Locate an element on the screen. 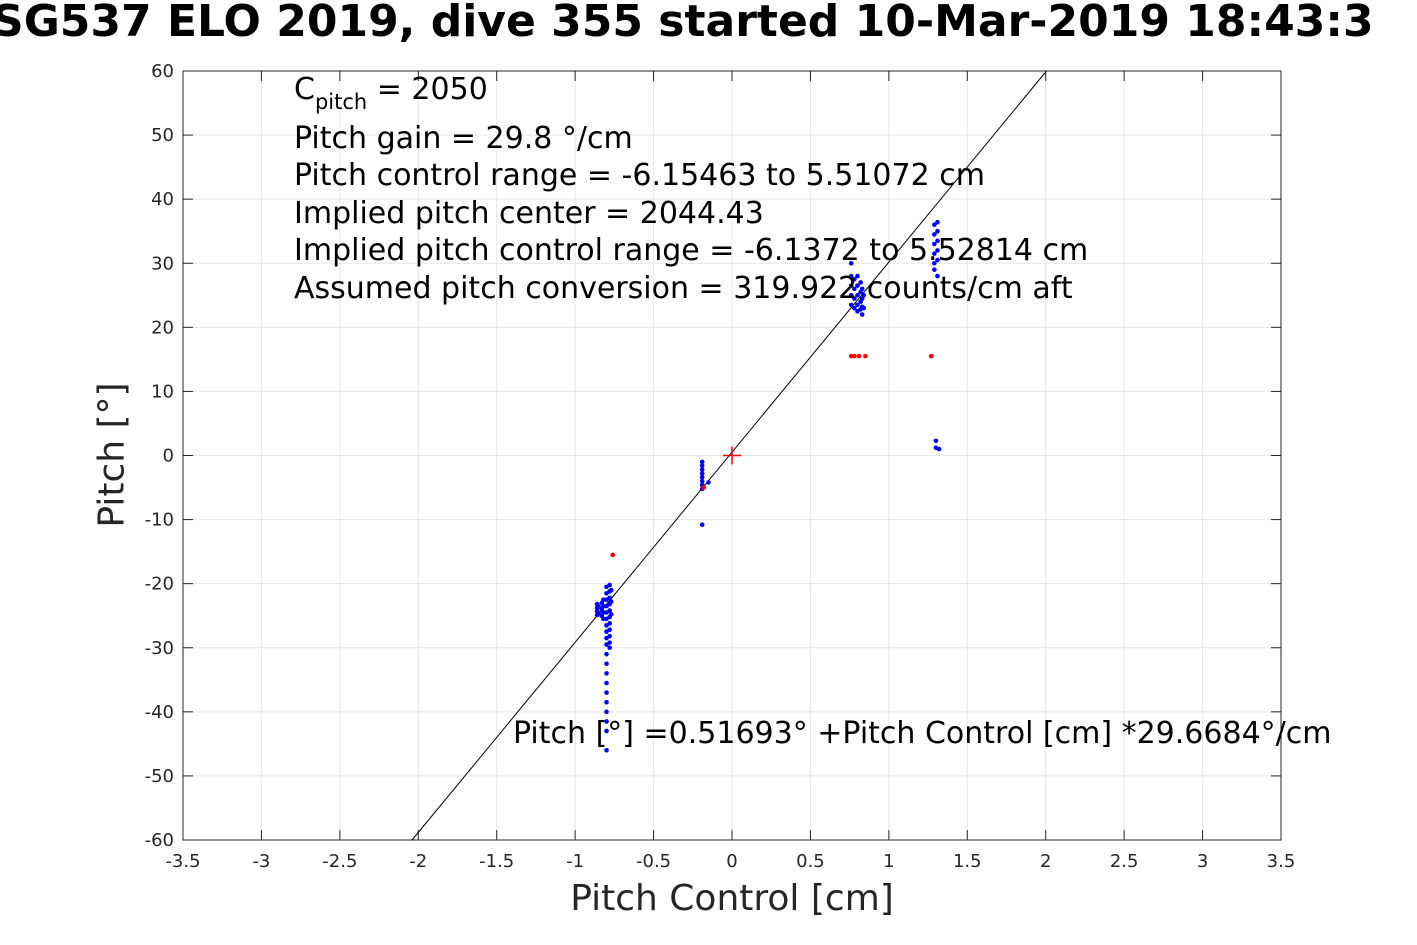 This screenshot has width=1417, height=945. c-pitch-subscript: pitch is located at coordinates (341, 102).